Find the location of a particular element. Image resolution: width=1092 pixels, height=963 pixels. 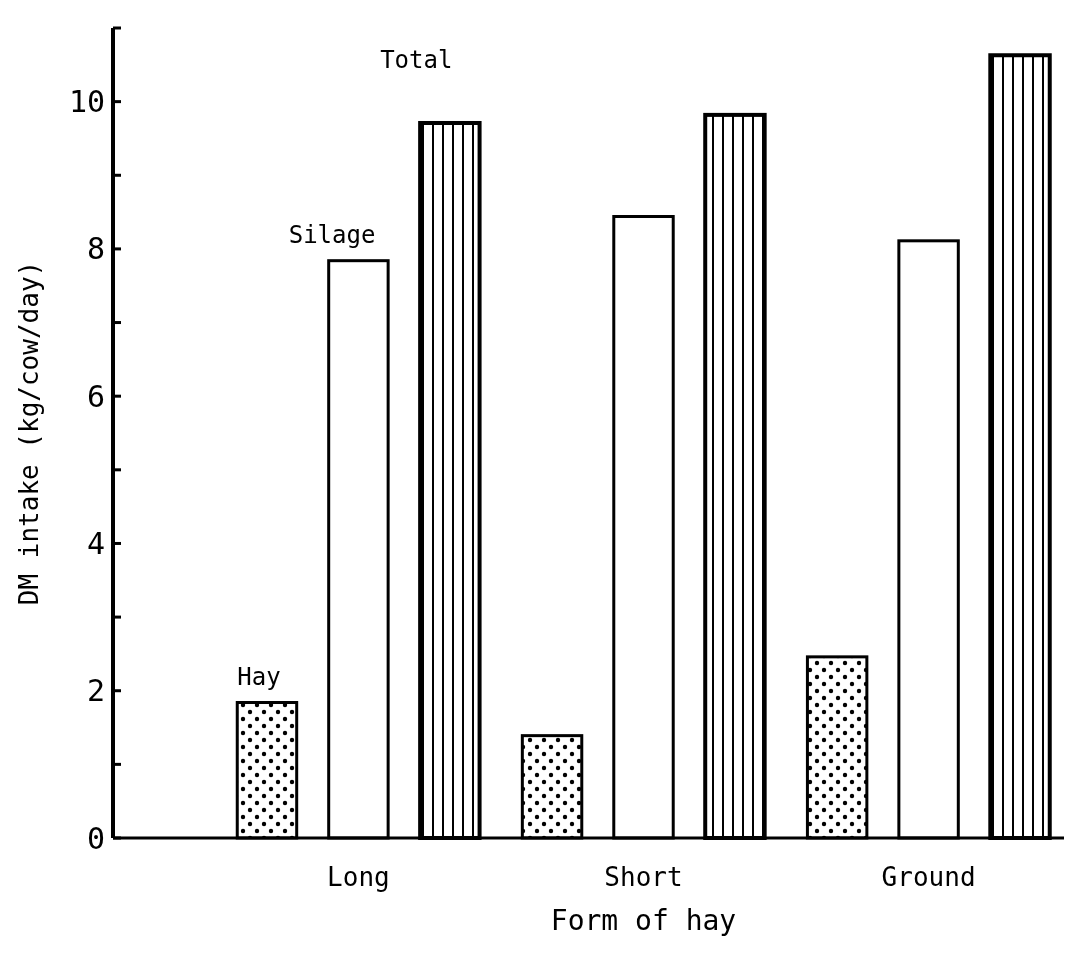

x-tick-label: Ground is located at coordinates (928, 877).